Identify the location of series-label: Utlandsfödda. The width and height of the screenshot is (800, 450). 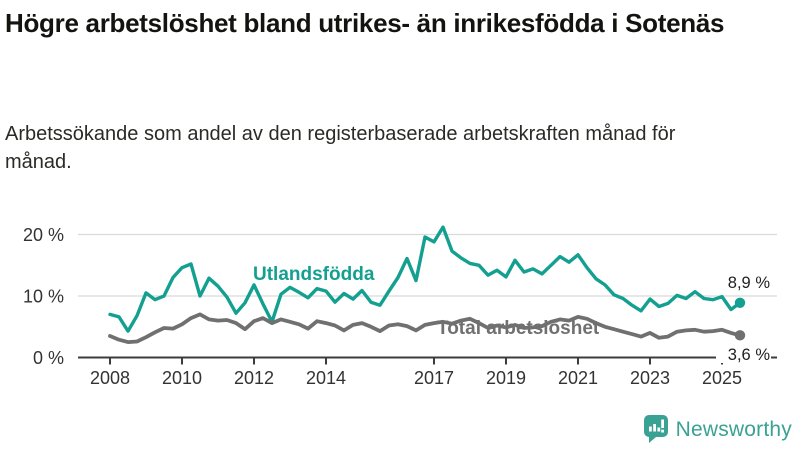
(314, 274).